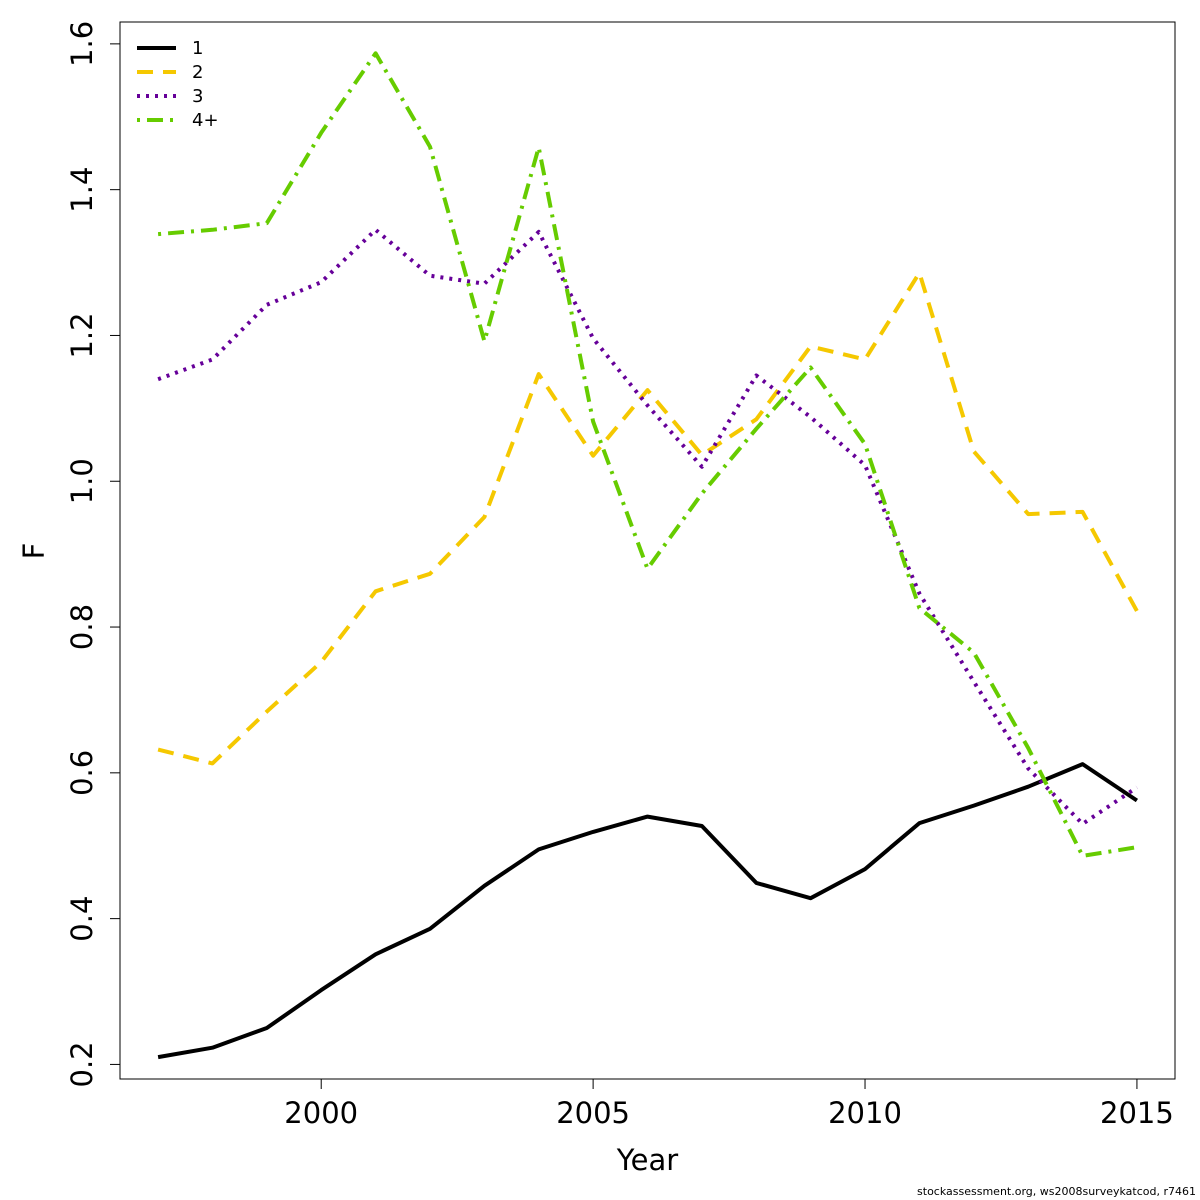 The image size is (1200, 1200). What do you see at coordinates (321, 1113) in the screenshot?
I see `x-tick-label: 2000` at bounding box center [321, 1113].